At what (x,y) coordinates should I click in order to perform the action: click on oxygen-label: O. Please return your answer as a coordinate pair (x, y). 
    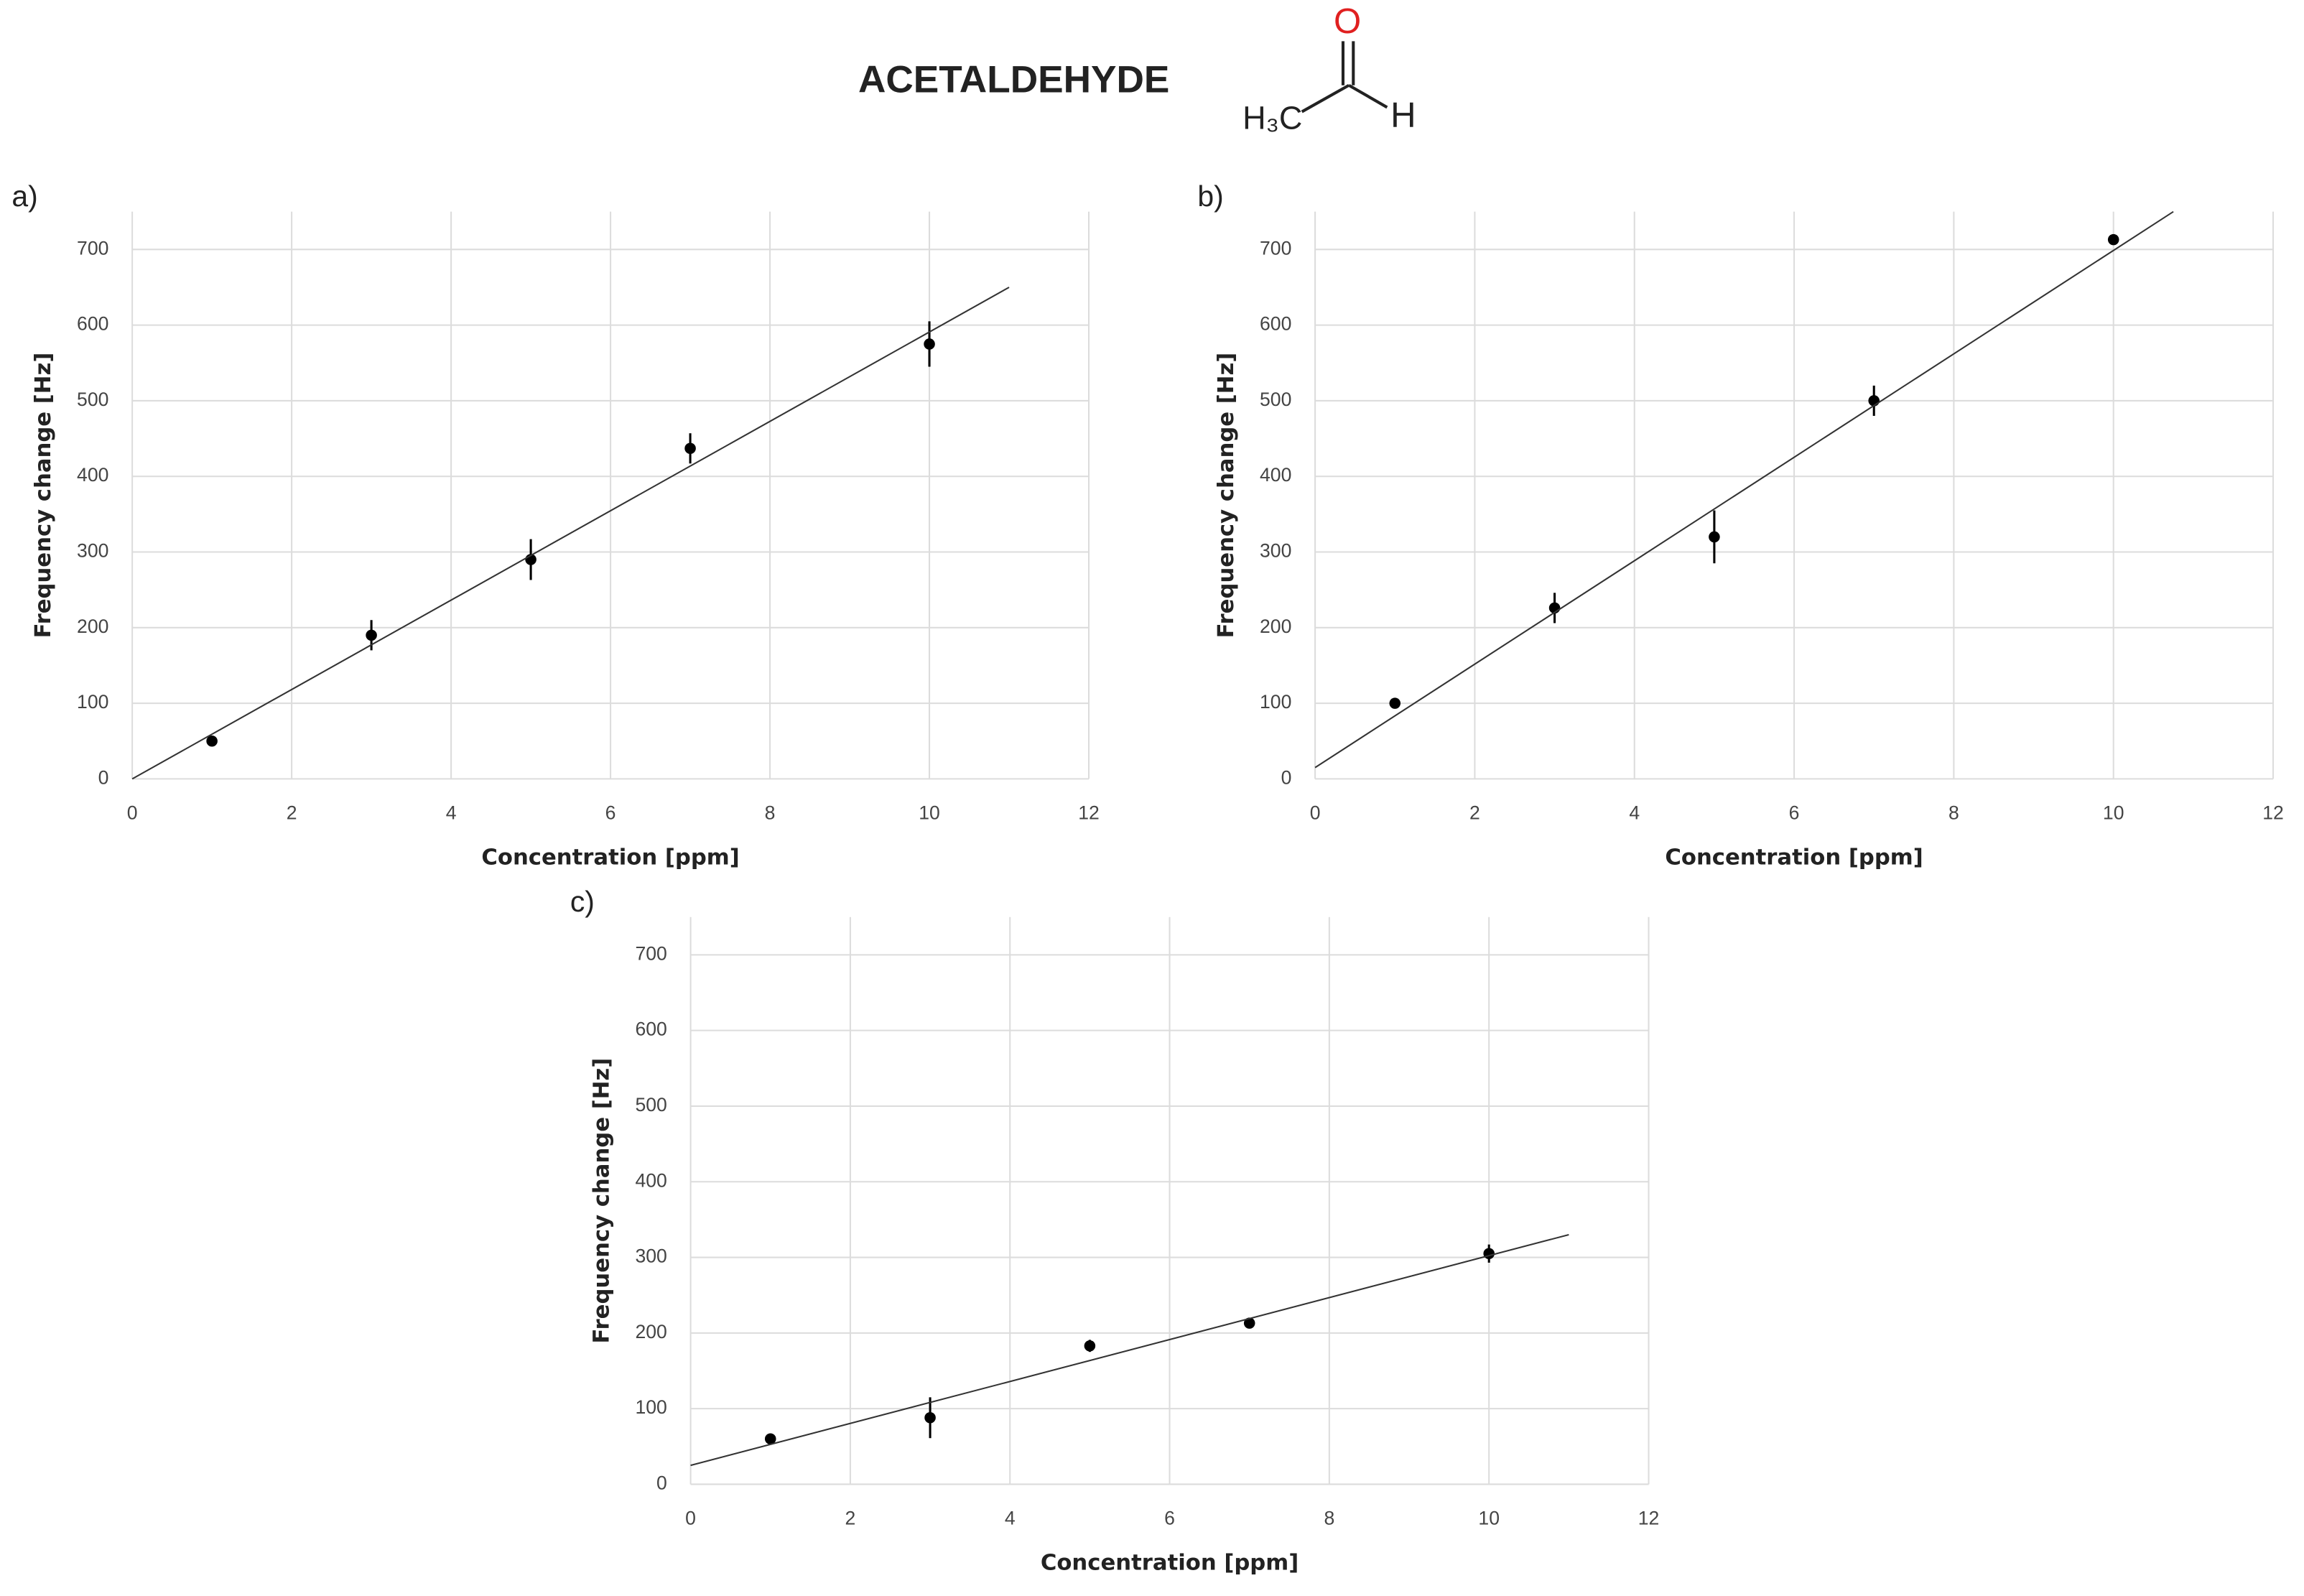
    Looking at the image, I should click on (1348, 21).